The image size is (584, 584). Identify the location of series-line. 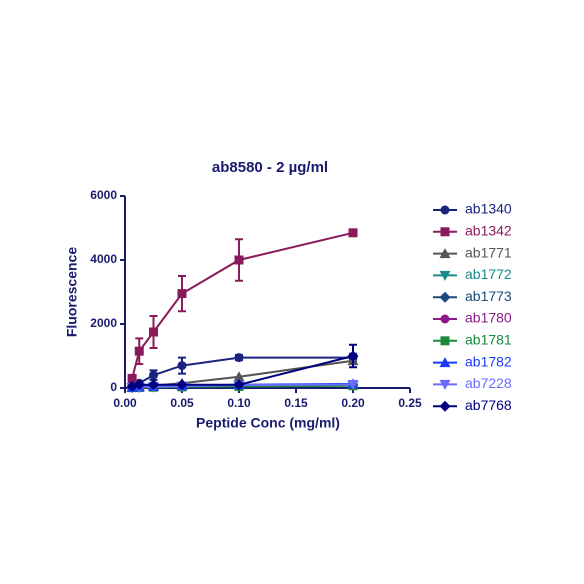
(242, 305).